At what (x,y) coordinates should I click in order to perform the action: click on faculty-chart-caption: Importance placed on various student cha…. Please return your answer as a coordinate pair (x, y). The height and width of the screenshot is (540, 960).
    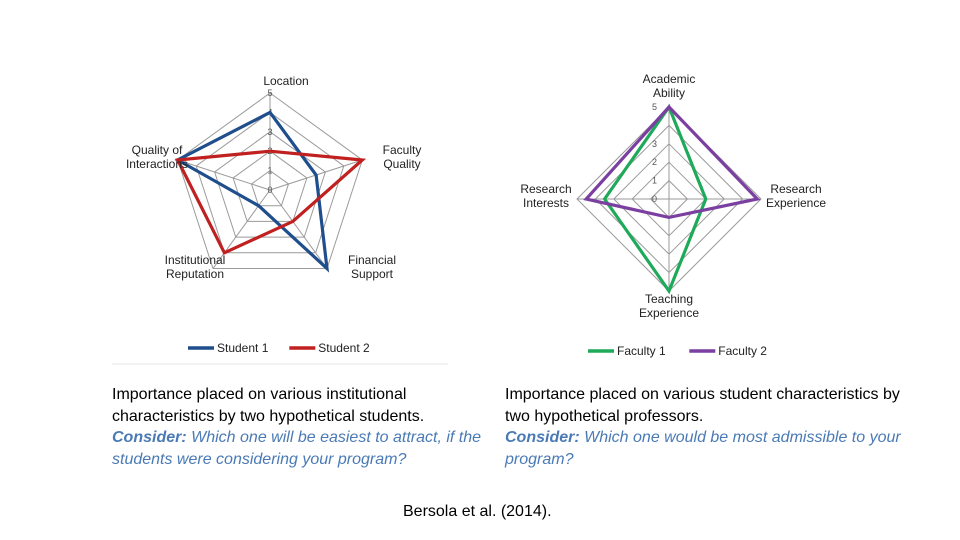
    Looking at the image, I should click on (715, 427).